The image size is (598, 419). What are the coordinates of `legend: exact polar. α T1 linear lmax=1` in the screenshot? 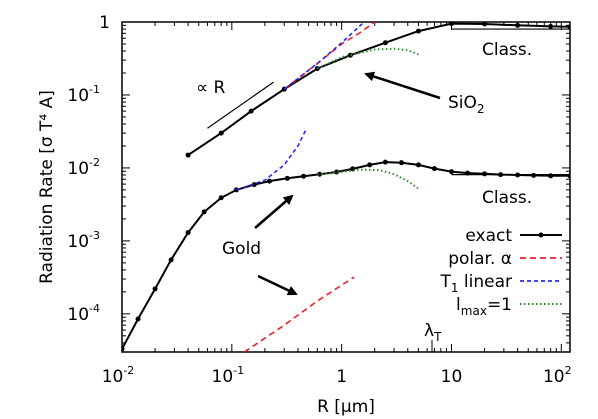 It's located at (500, 272).